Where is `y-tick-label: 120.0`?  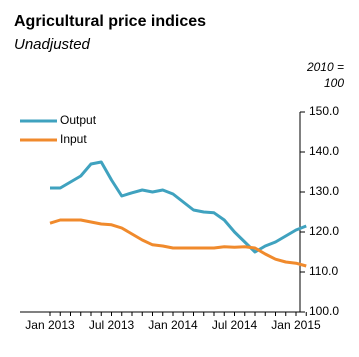 y-tick-label: 120.0 is located at coordinates (324, 231).